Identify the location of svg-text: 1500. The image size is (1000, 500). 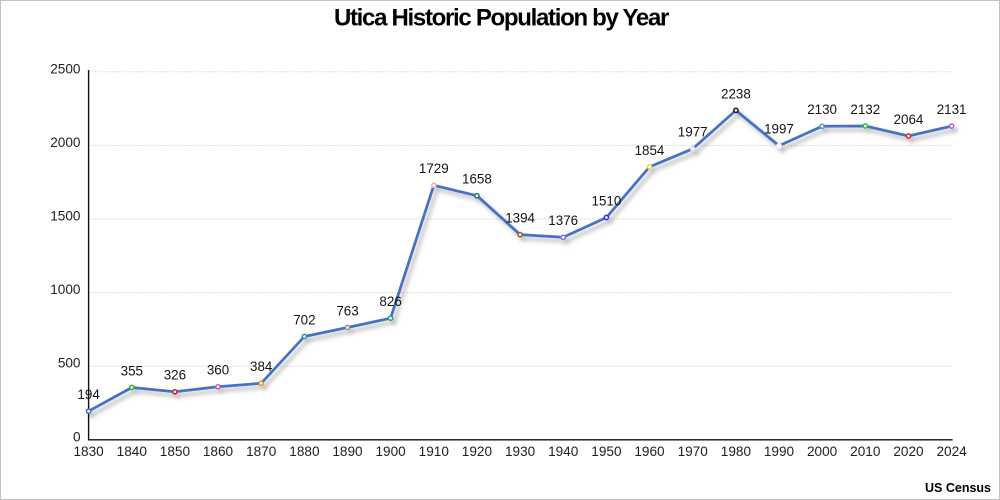
(65, 216).